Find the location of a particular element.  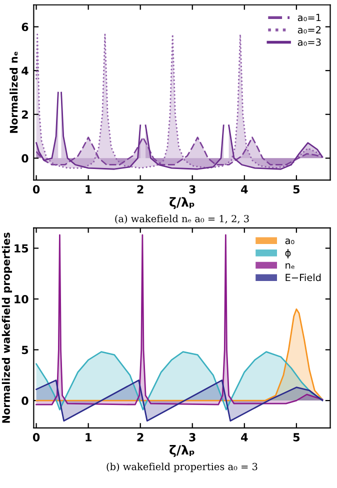

legend-label: a₀=3 is located at coordinates (309, 42).